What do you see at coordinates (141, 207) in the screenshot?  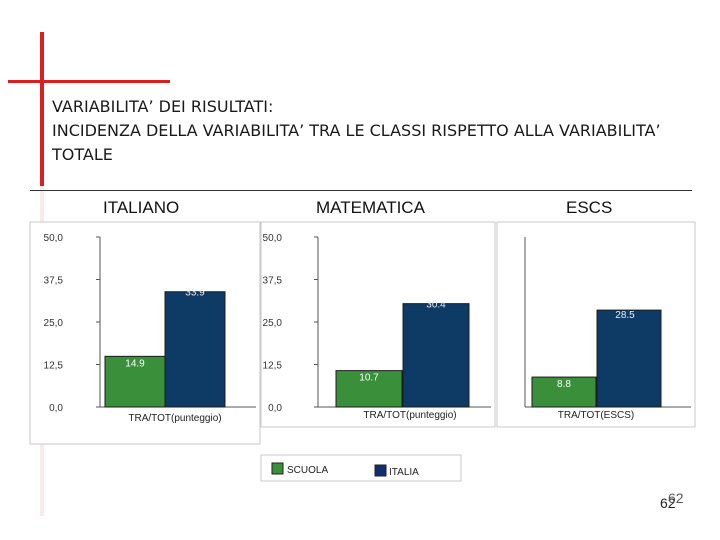 I see `chart-title-italiano: ITALIANO` at bounding box center [141, 207].